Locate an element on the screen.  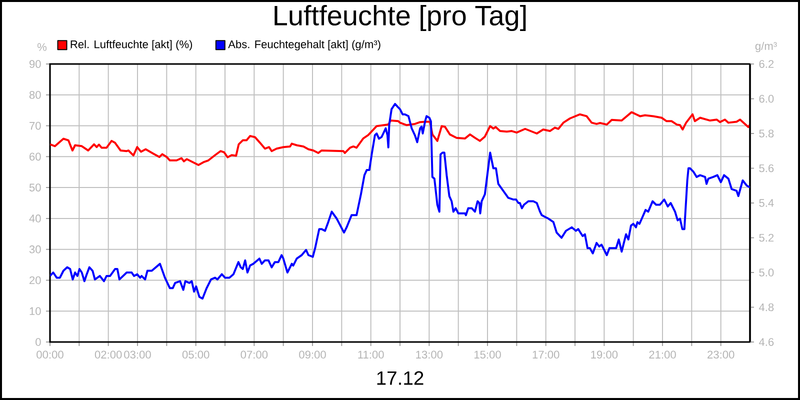
y2-tick-label: 6.0 is located at coordinates (766, 98).